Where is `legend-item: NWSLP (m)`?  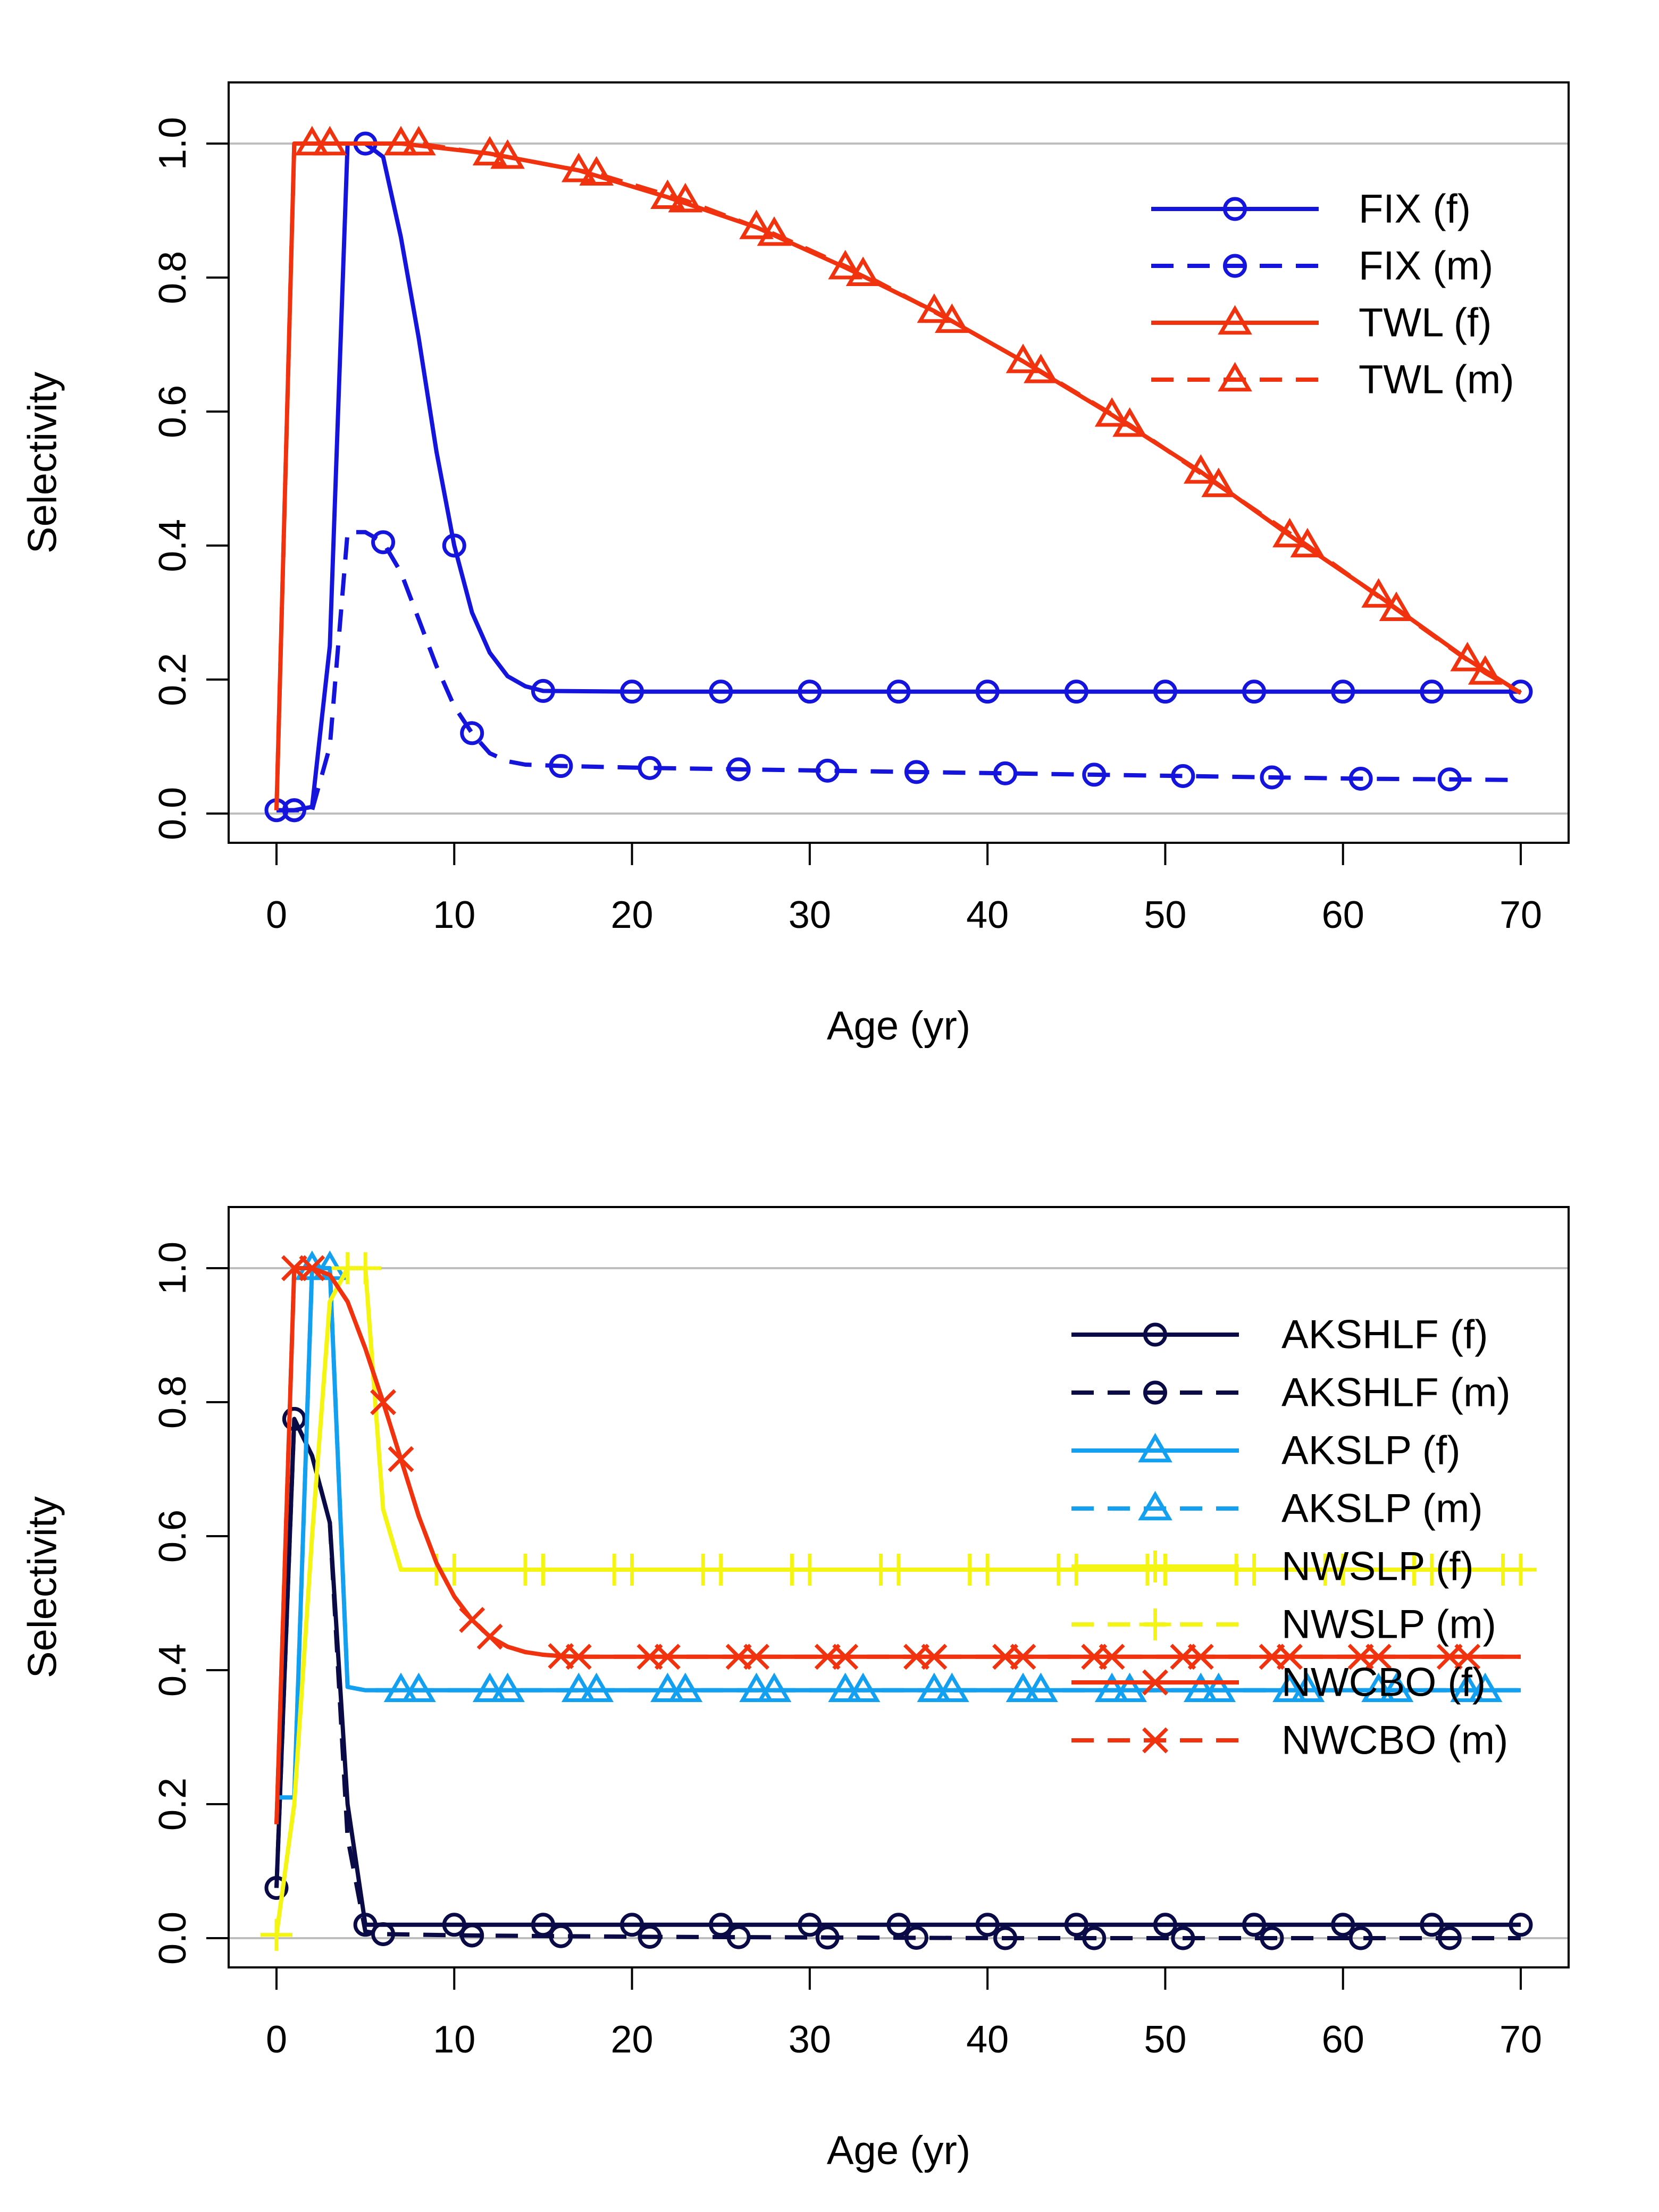
legend-item: NWSLP (m) is located at coordinates (1283, 1624).